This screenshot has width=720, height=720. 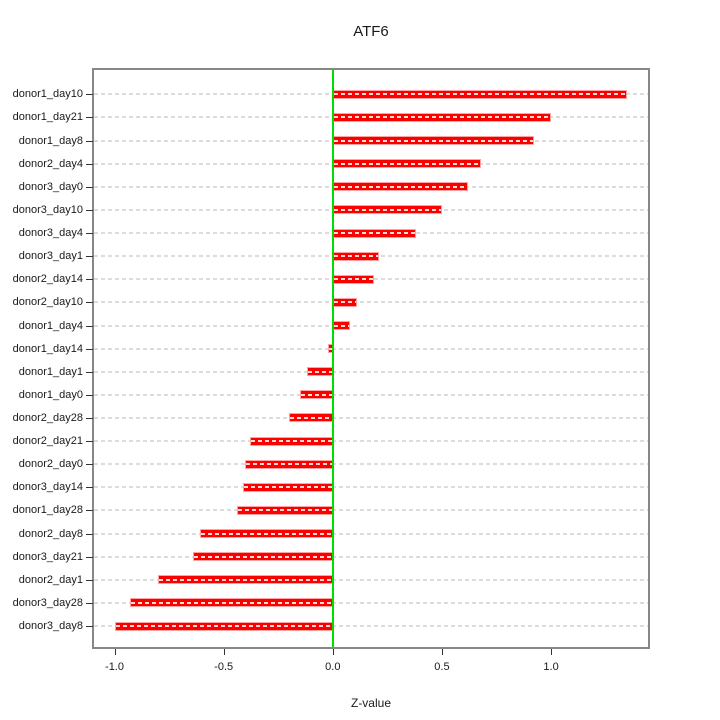 What do you see at coordinates (114, 667) in the screenshot?
I see `x-tick-label--1.0: -1.0` at bounding box center [114, 667].